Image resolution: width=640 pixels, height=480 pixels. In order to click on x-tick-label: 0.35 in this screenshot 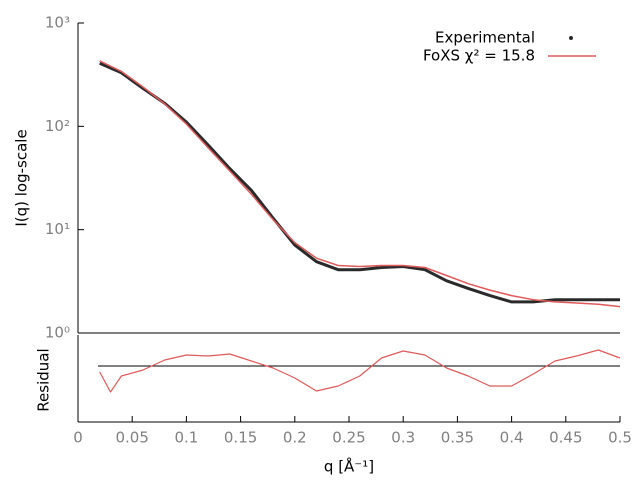, I will do `click(457, 438)`.